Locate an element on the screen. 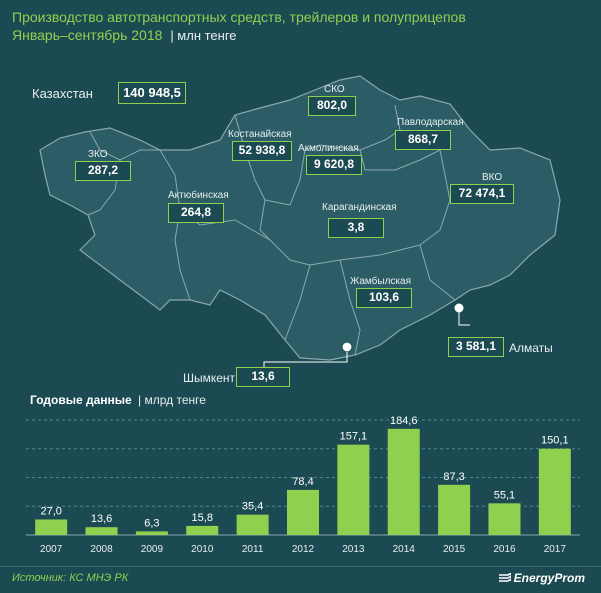 This screenshot has height=593, width=601. region-value-karaganda: 3,8 is located at coordinates (356, 228).